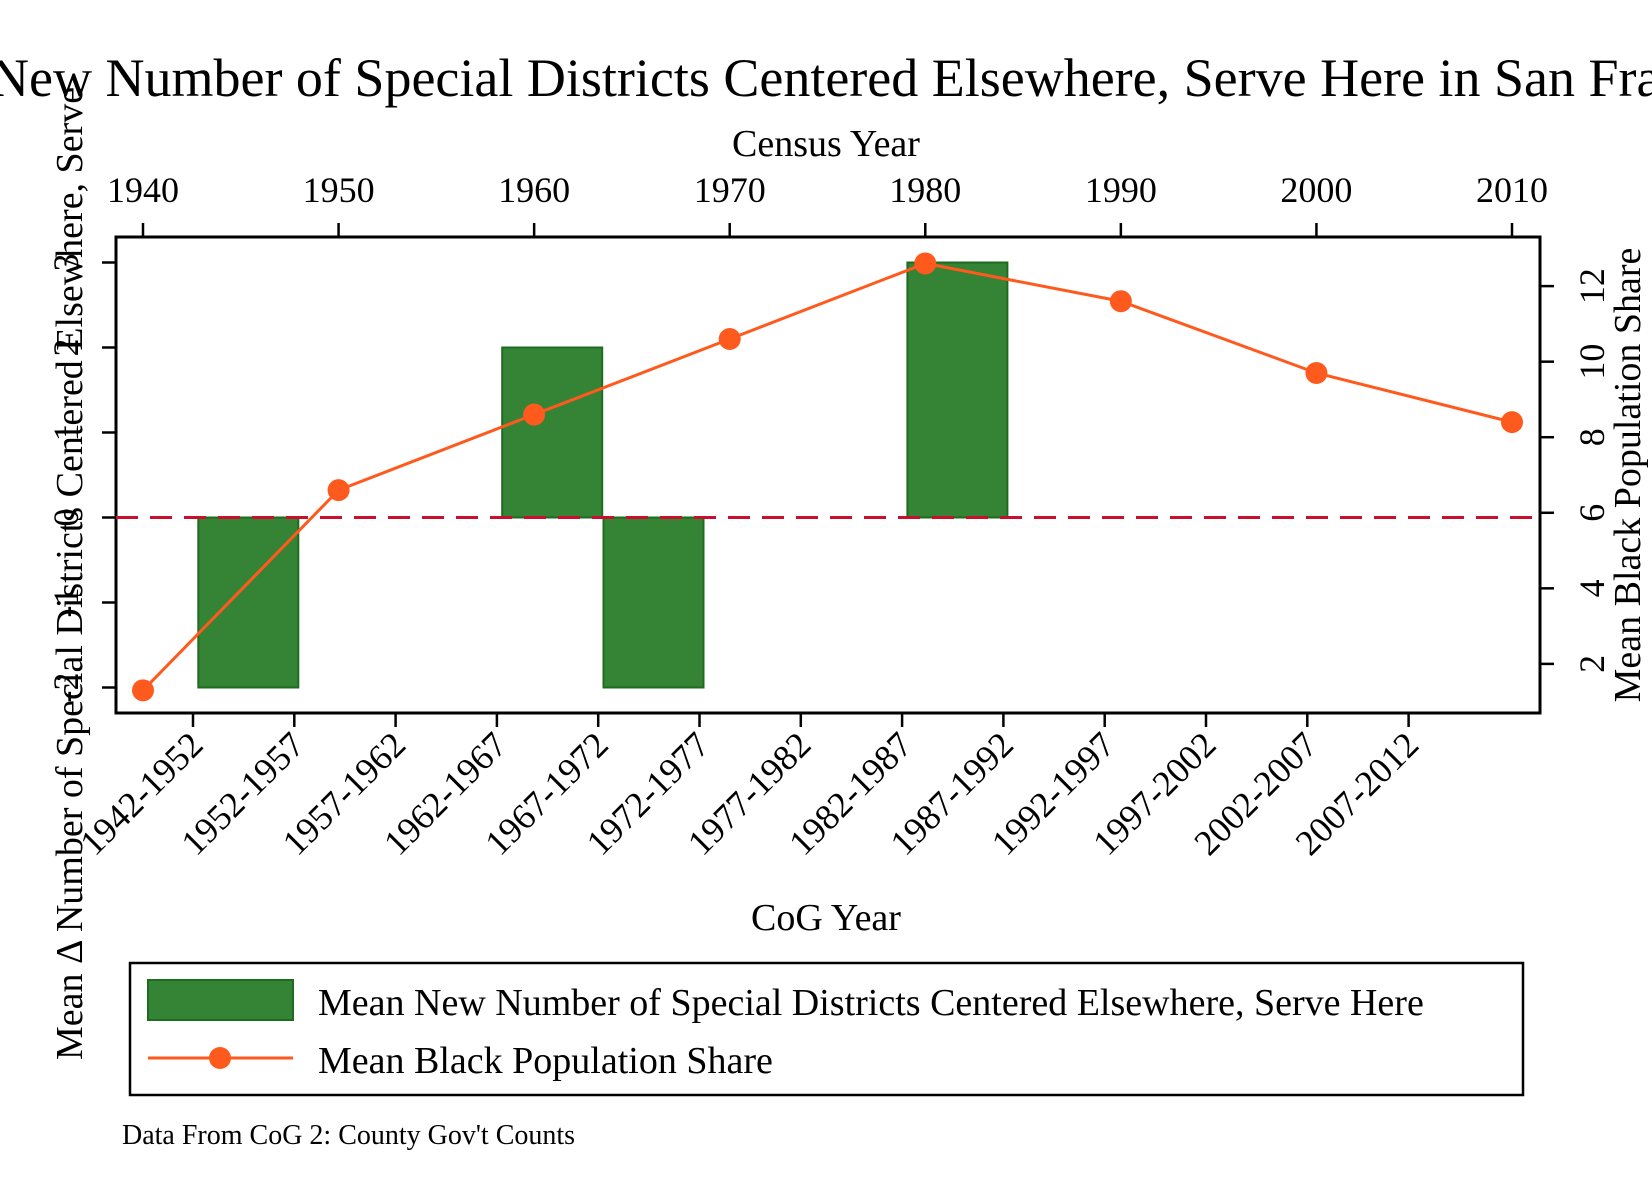  Describe the element at coordinates (66, 263) in the screenshot. I see `left-axis-tick-label: 3` at that location.